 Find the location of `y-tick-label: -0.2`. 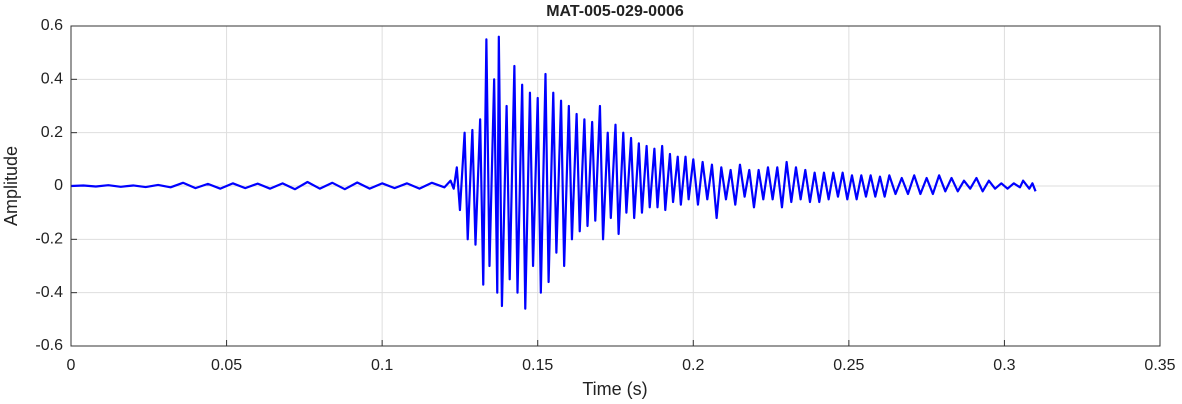

y-tick-label: -0.2 is located at coordinates (49, 239).